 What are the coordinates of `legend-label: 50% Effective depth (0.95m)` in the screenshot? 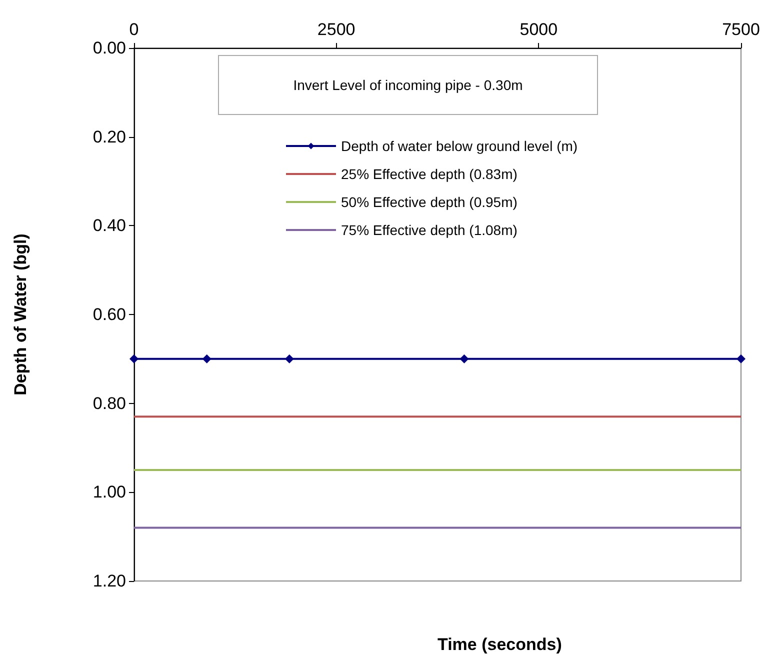 It's located at (429, 202).